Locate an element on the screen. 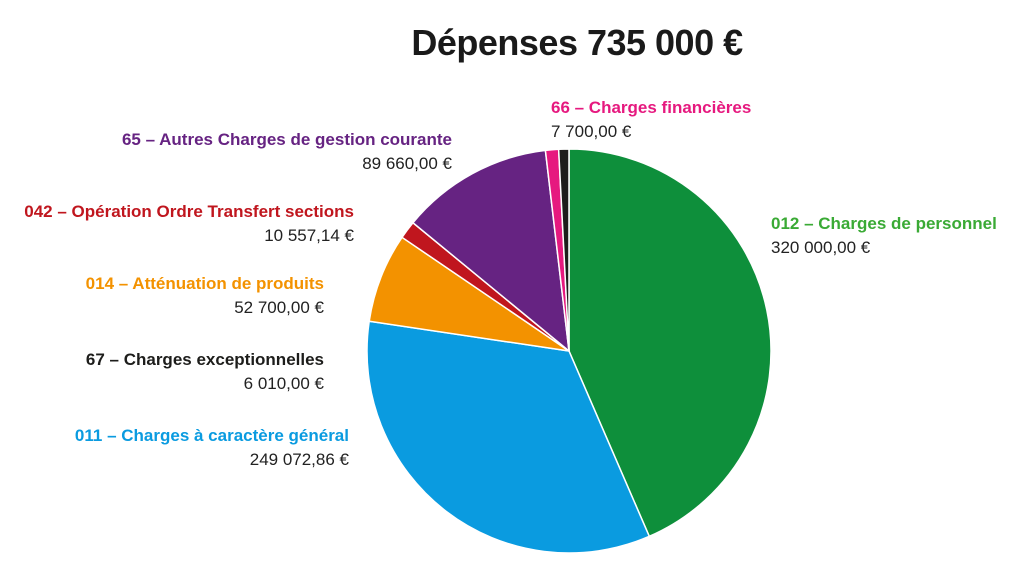 Image resolution: width=1024 pixels, height=588 pixels. label-name: 042 – Opération Ordre Transfert sections is located at coordinates (189, 211).